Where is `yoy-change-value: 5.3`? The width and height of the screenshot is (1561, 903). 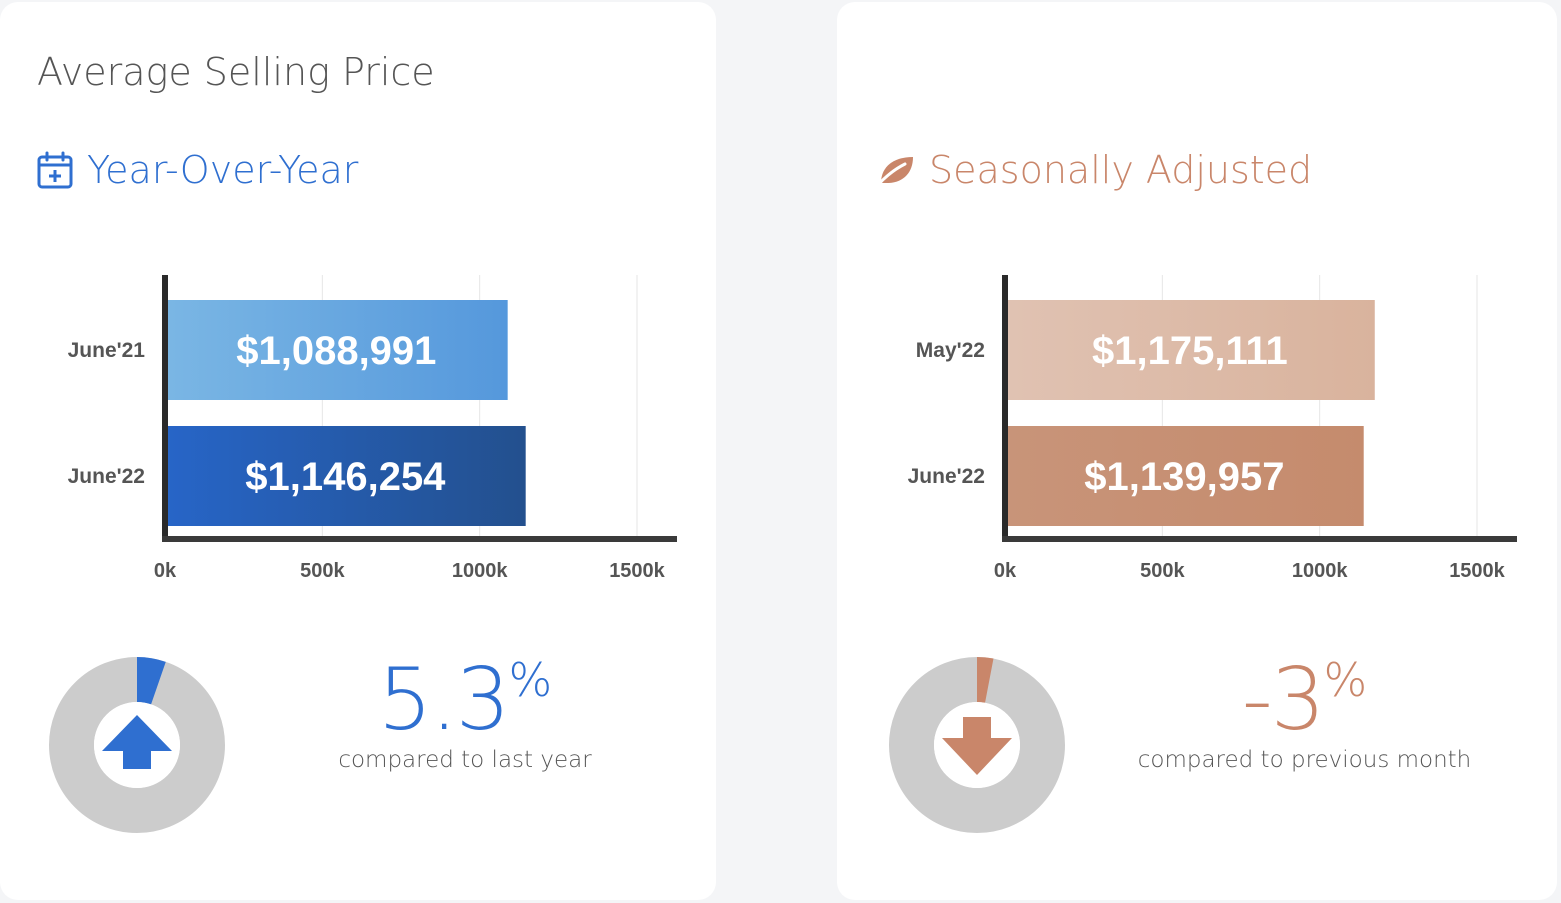 yoy-change-value: 5.3 is located at coordinates (444, 700).